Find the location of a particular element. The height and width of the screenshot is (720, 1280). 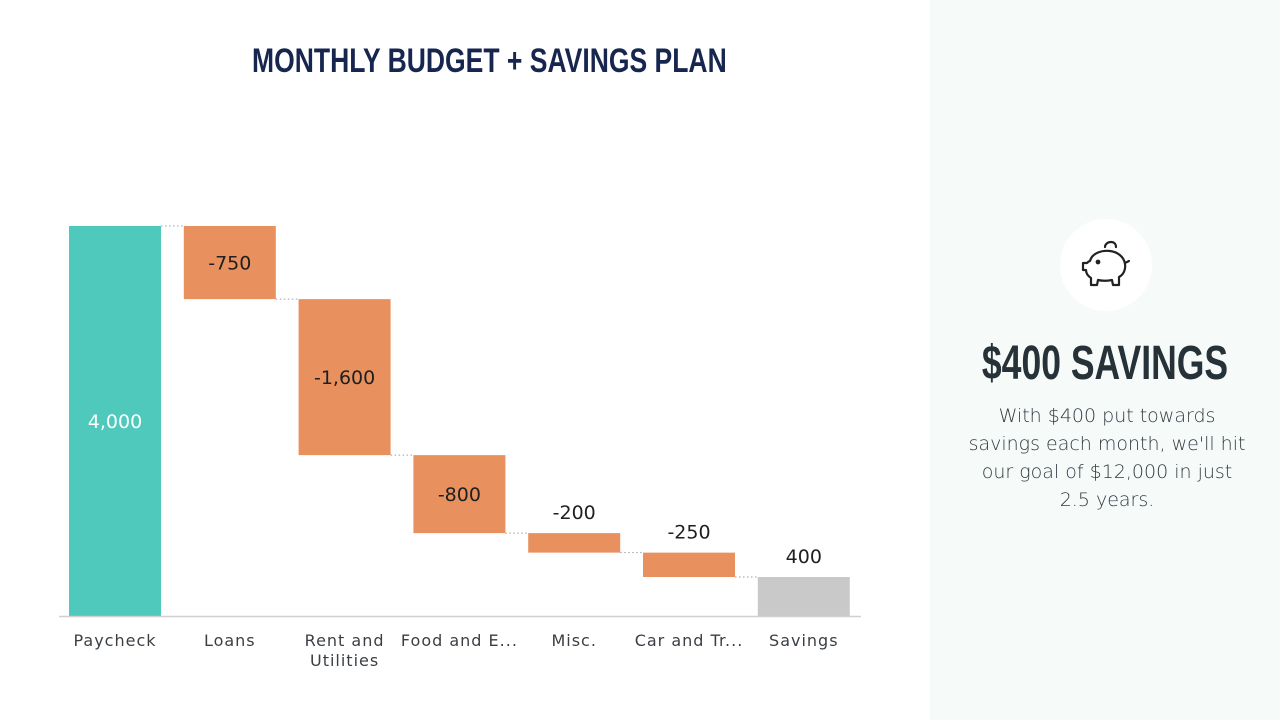

data-label: -1,600 is located at coordinates (344, 378).